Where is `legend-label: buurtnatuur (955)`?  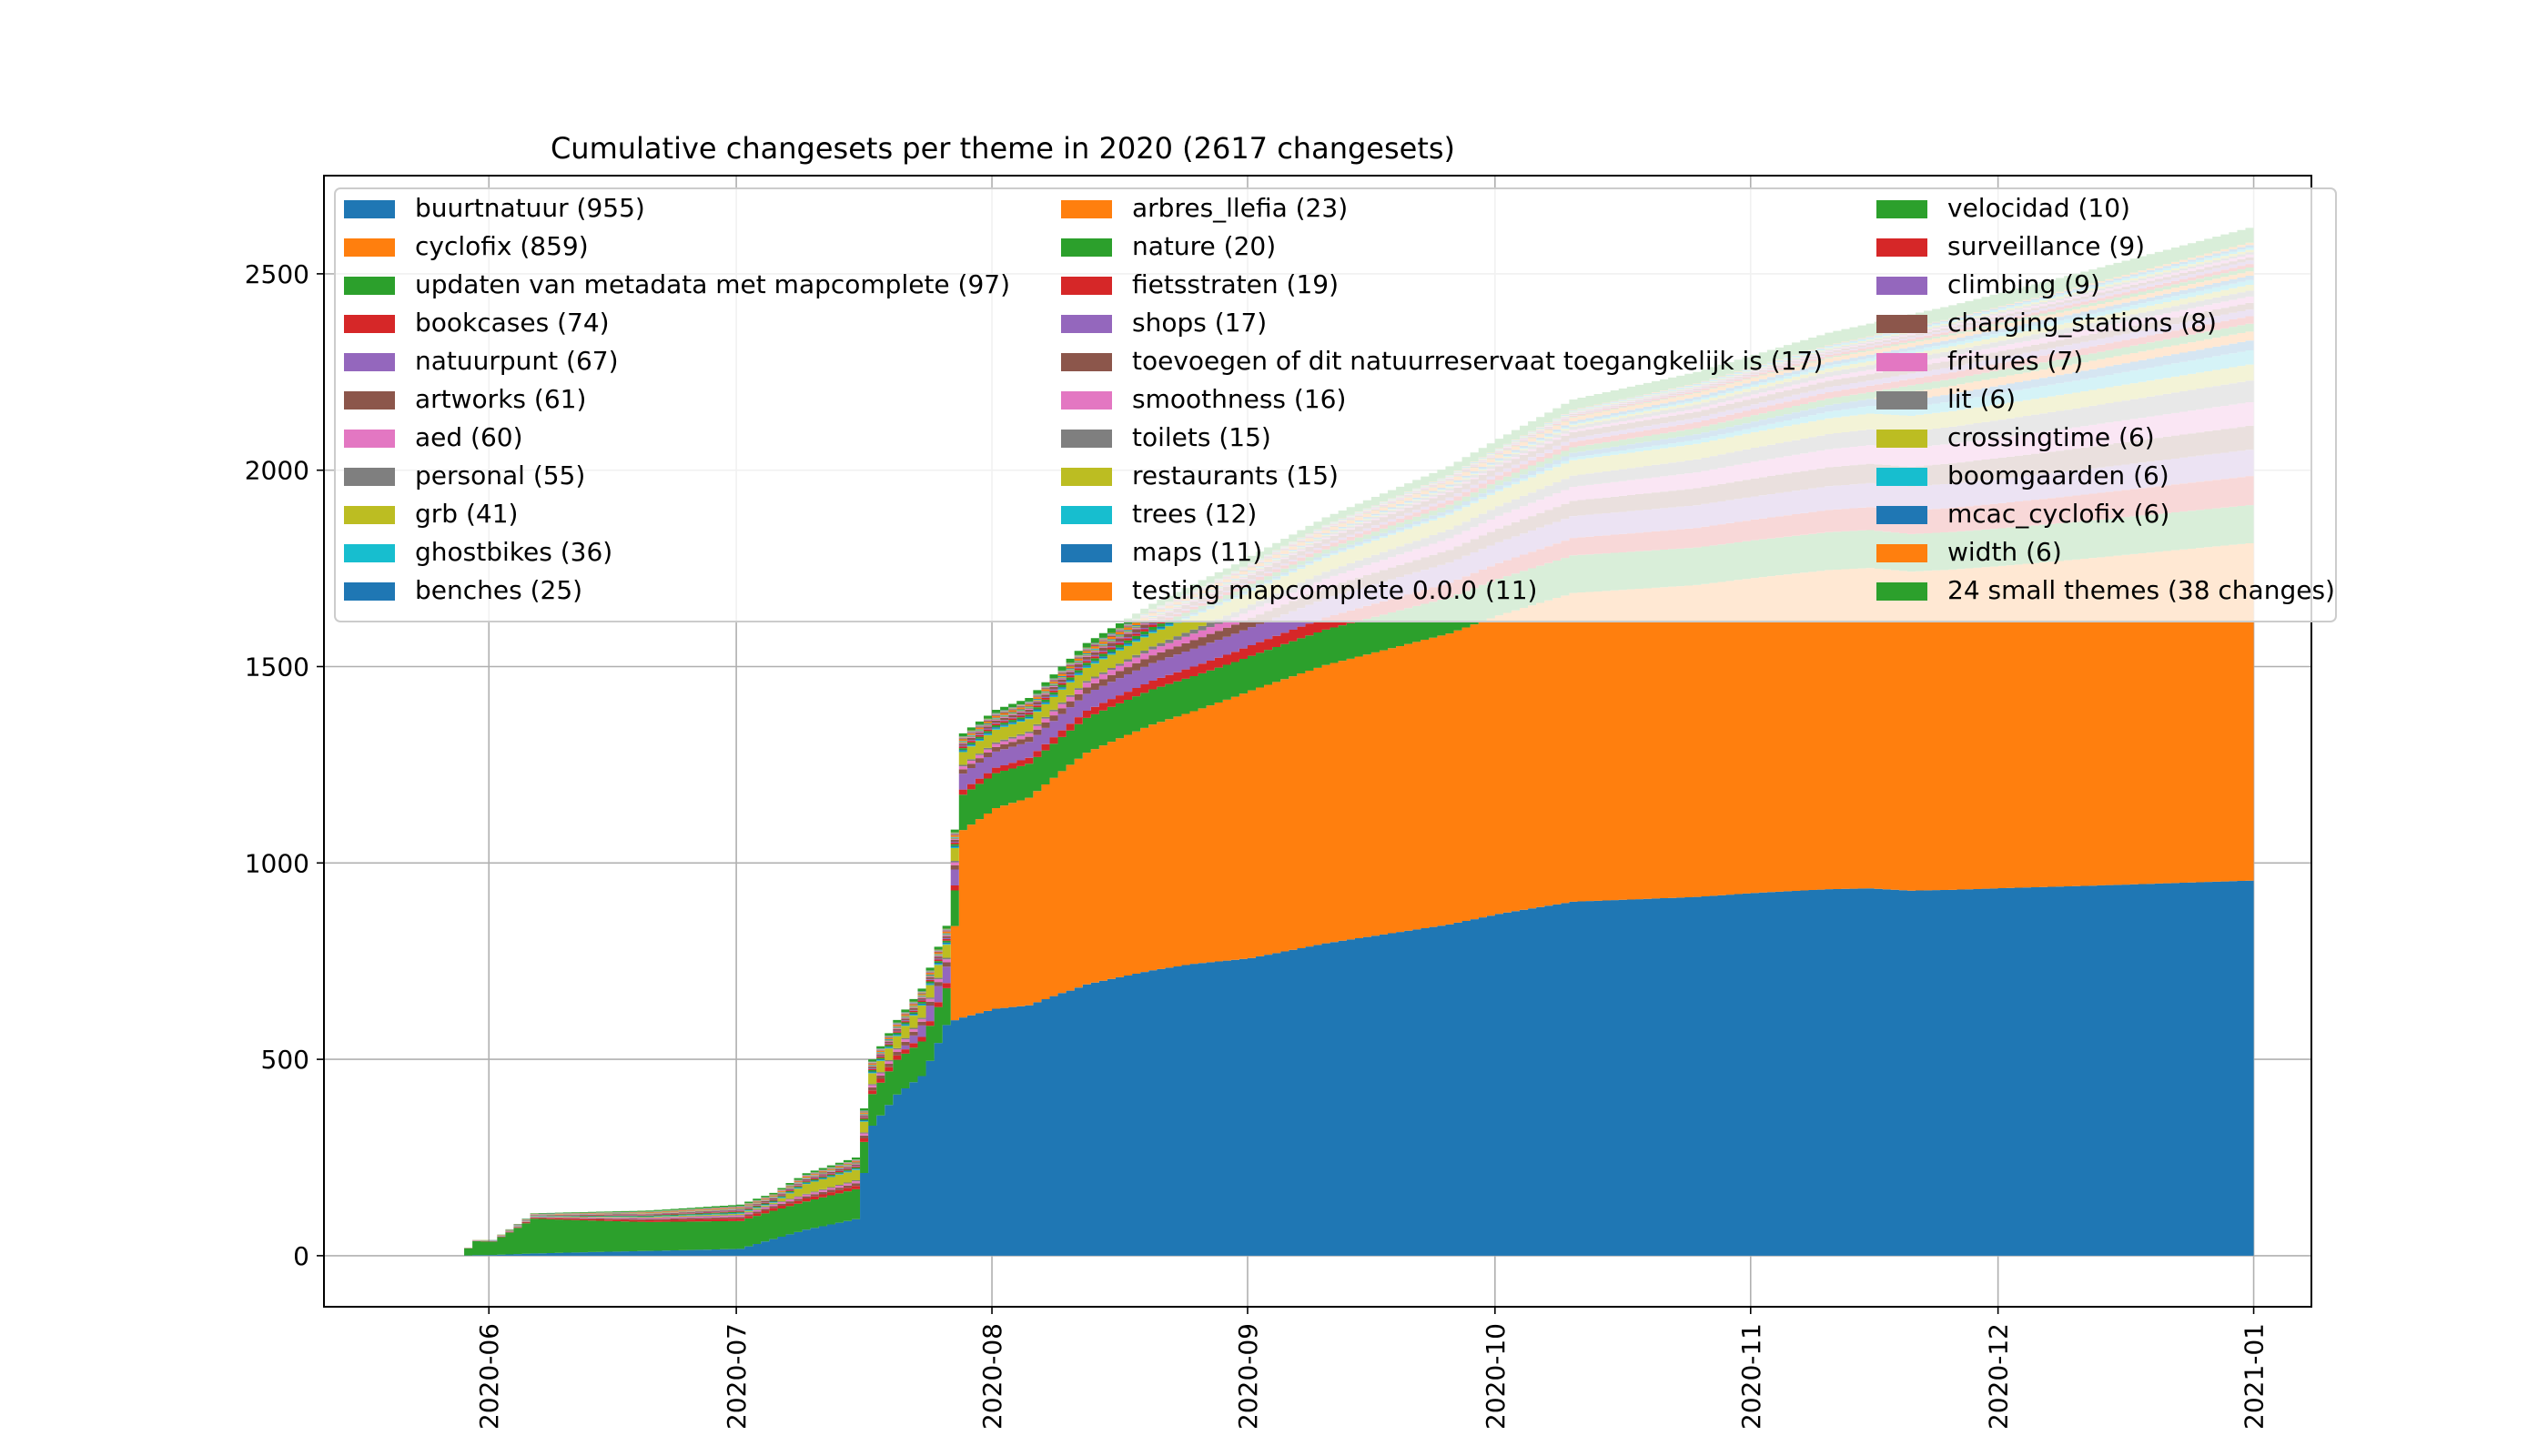 legend-label: buurtnatuur (955) is located at coordinates (530, 208).